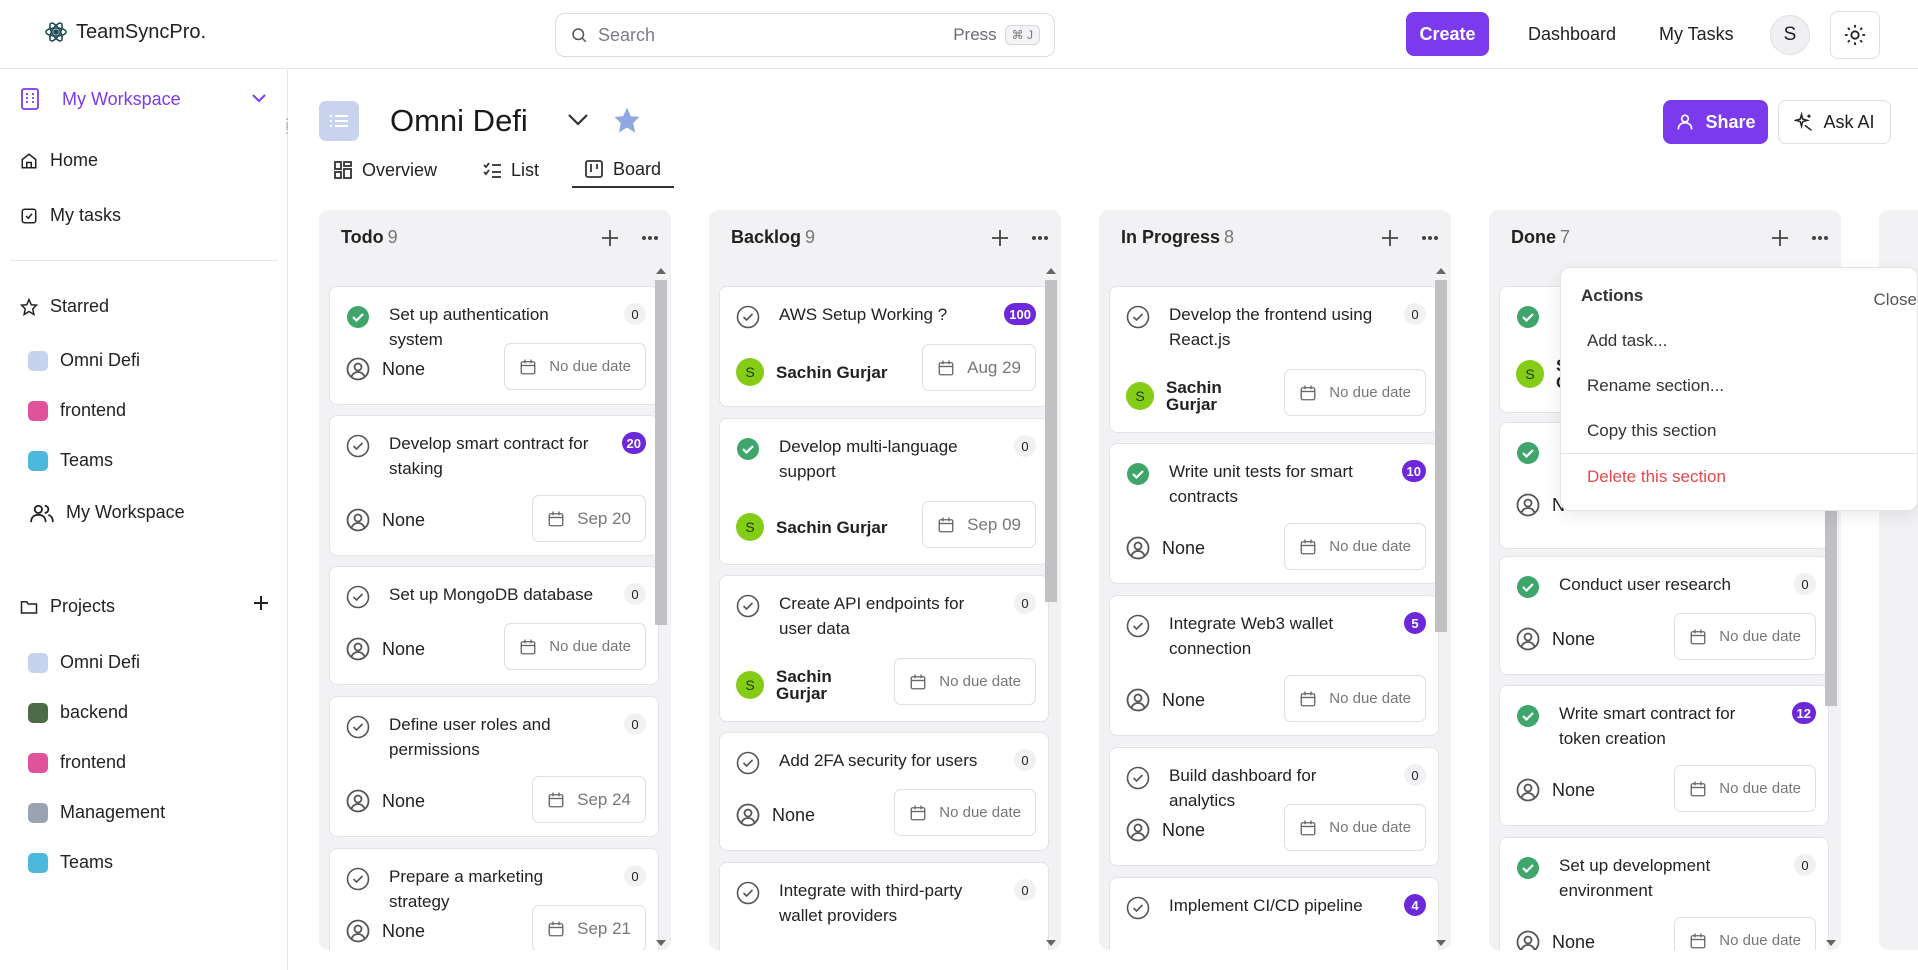 The height and width of the screenshot is (970, 1918). What do you see at coordinates (1715, 122) in the screenshot?
I see `share-button: Share` at bounding box center [1715, 122].